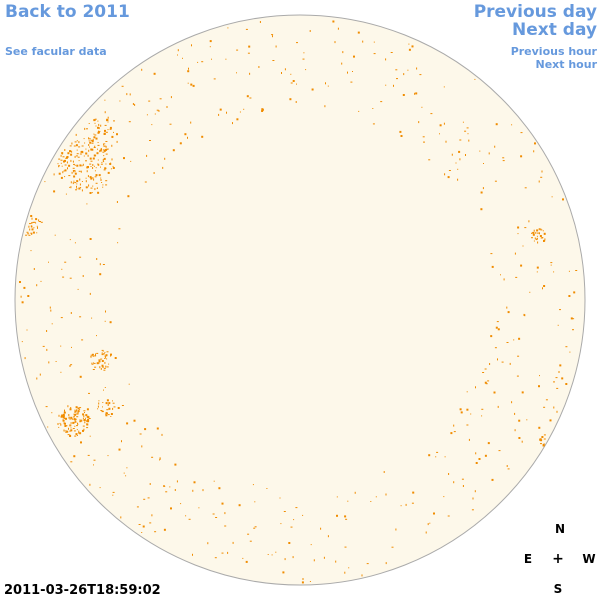 The width and height of the screenshot is (600, 600). Describe the element at coordinates (56, 51) in the screenshot. I see `see-facular-data-link: See facular data` at that location.